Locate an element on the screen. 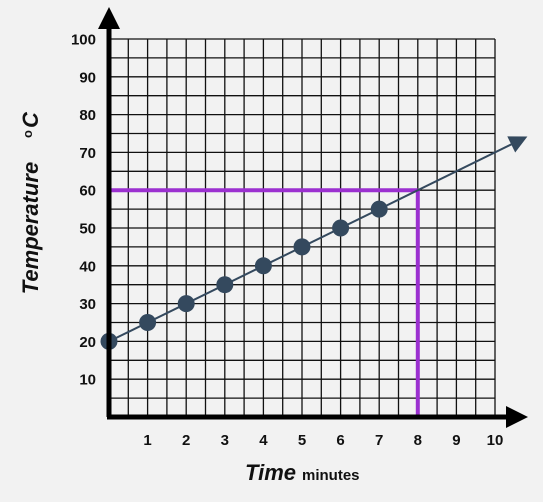 The image size is (543, 502). y-tick-label: 10 is located at coordinates (87, 380).